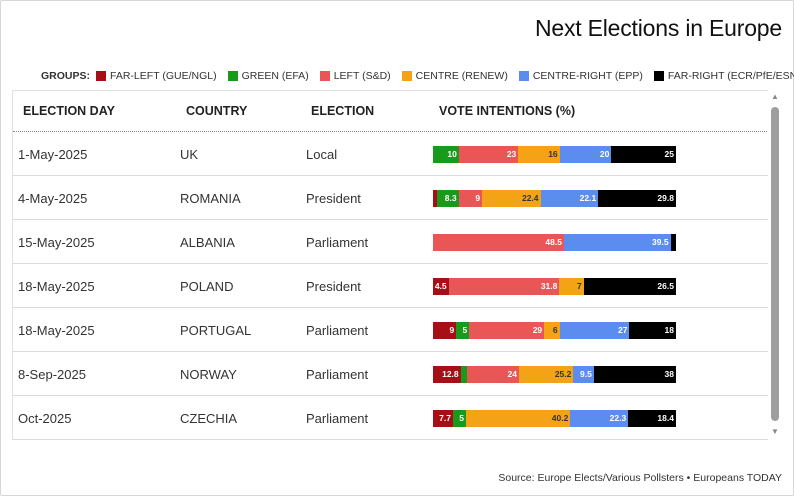 Image resolution: width=794 pixels, height=496 pixels. What do you see at coordinates (618, 418) in the screenshot?
I see `segment-value-label: 22.3` at bounding box center [618, 418].